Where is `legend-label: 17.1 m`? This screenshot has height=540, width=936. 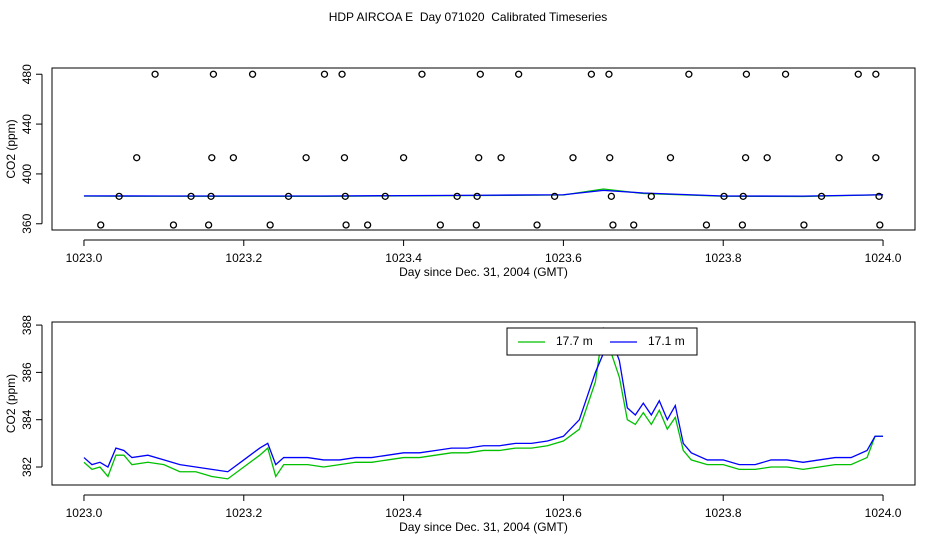
legend-label: 17.1 m is located at coordinates (666, 341).